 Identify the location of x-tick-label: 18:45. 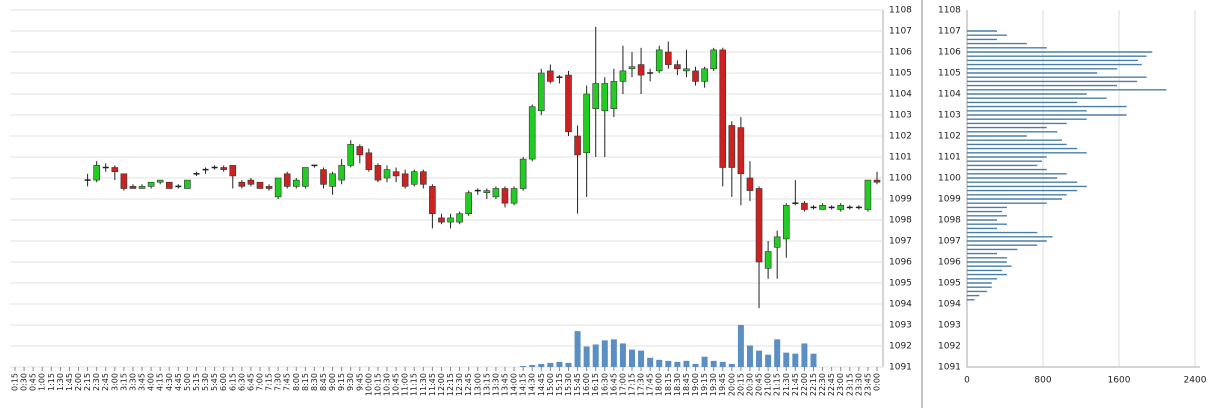
(686, 384).